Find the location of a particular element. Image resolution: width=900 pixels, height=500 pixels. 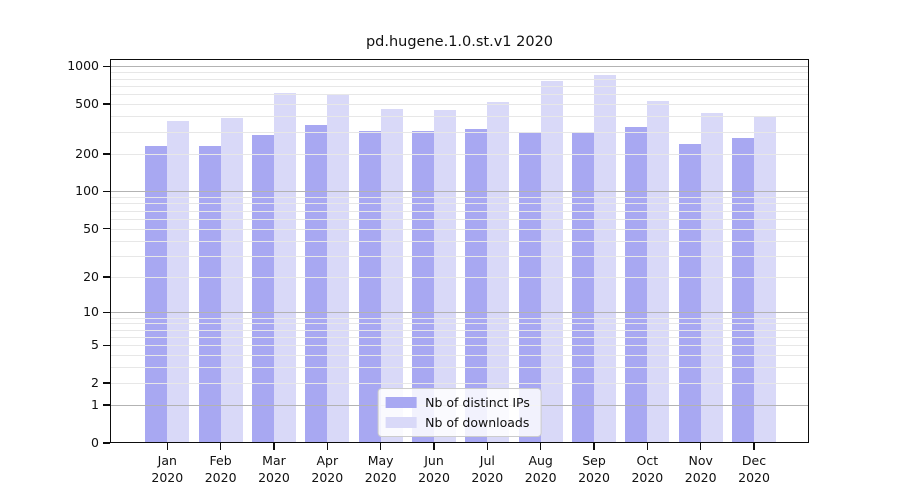

y-tick-label: 500 is located at coordinates (87, 104).